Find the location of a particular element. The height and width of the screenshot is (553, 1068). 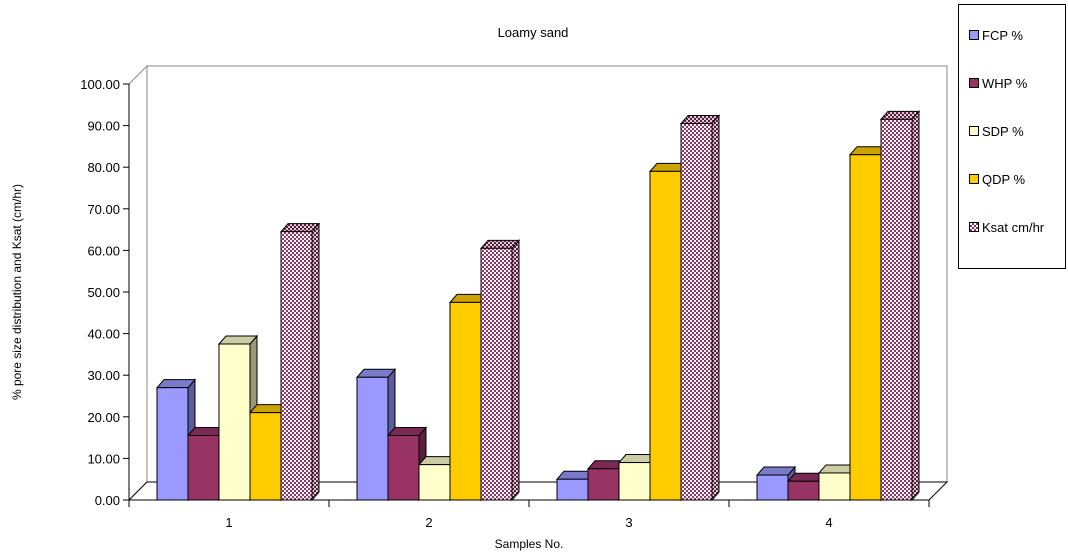

legend-item: QDP % is located at coordinates (997, 179).